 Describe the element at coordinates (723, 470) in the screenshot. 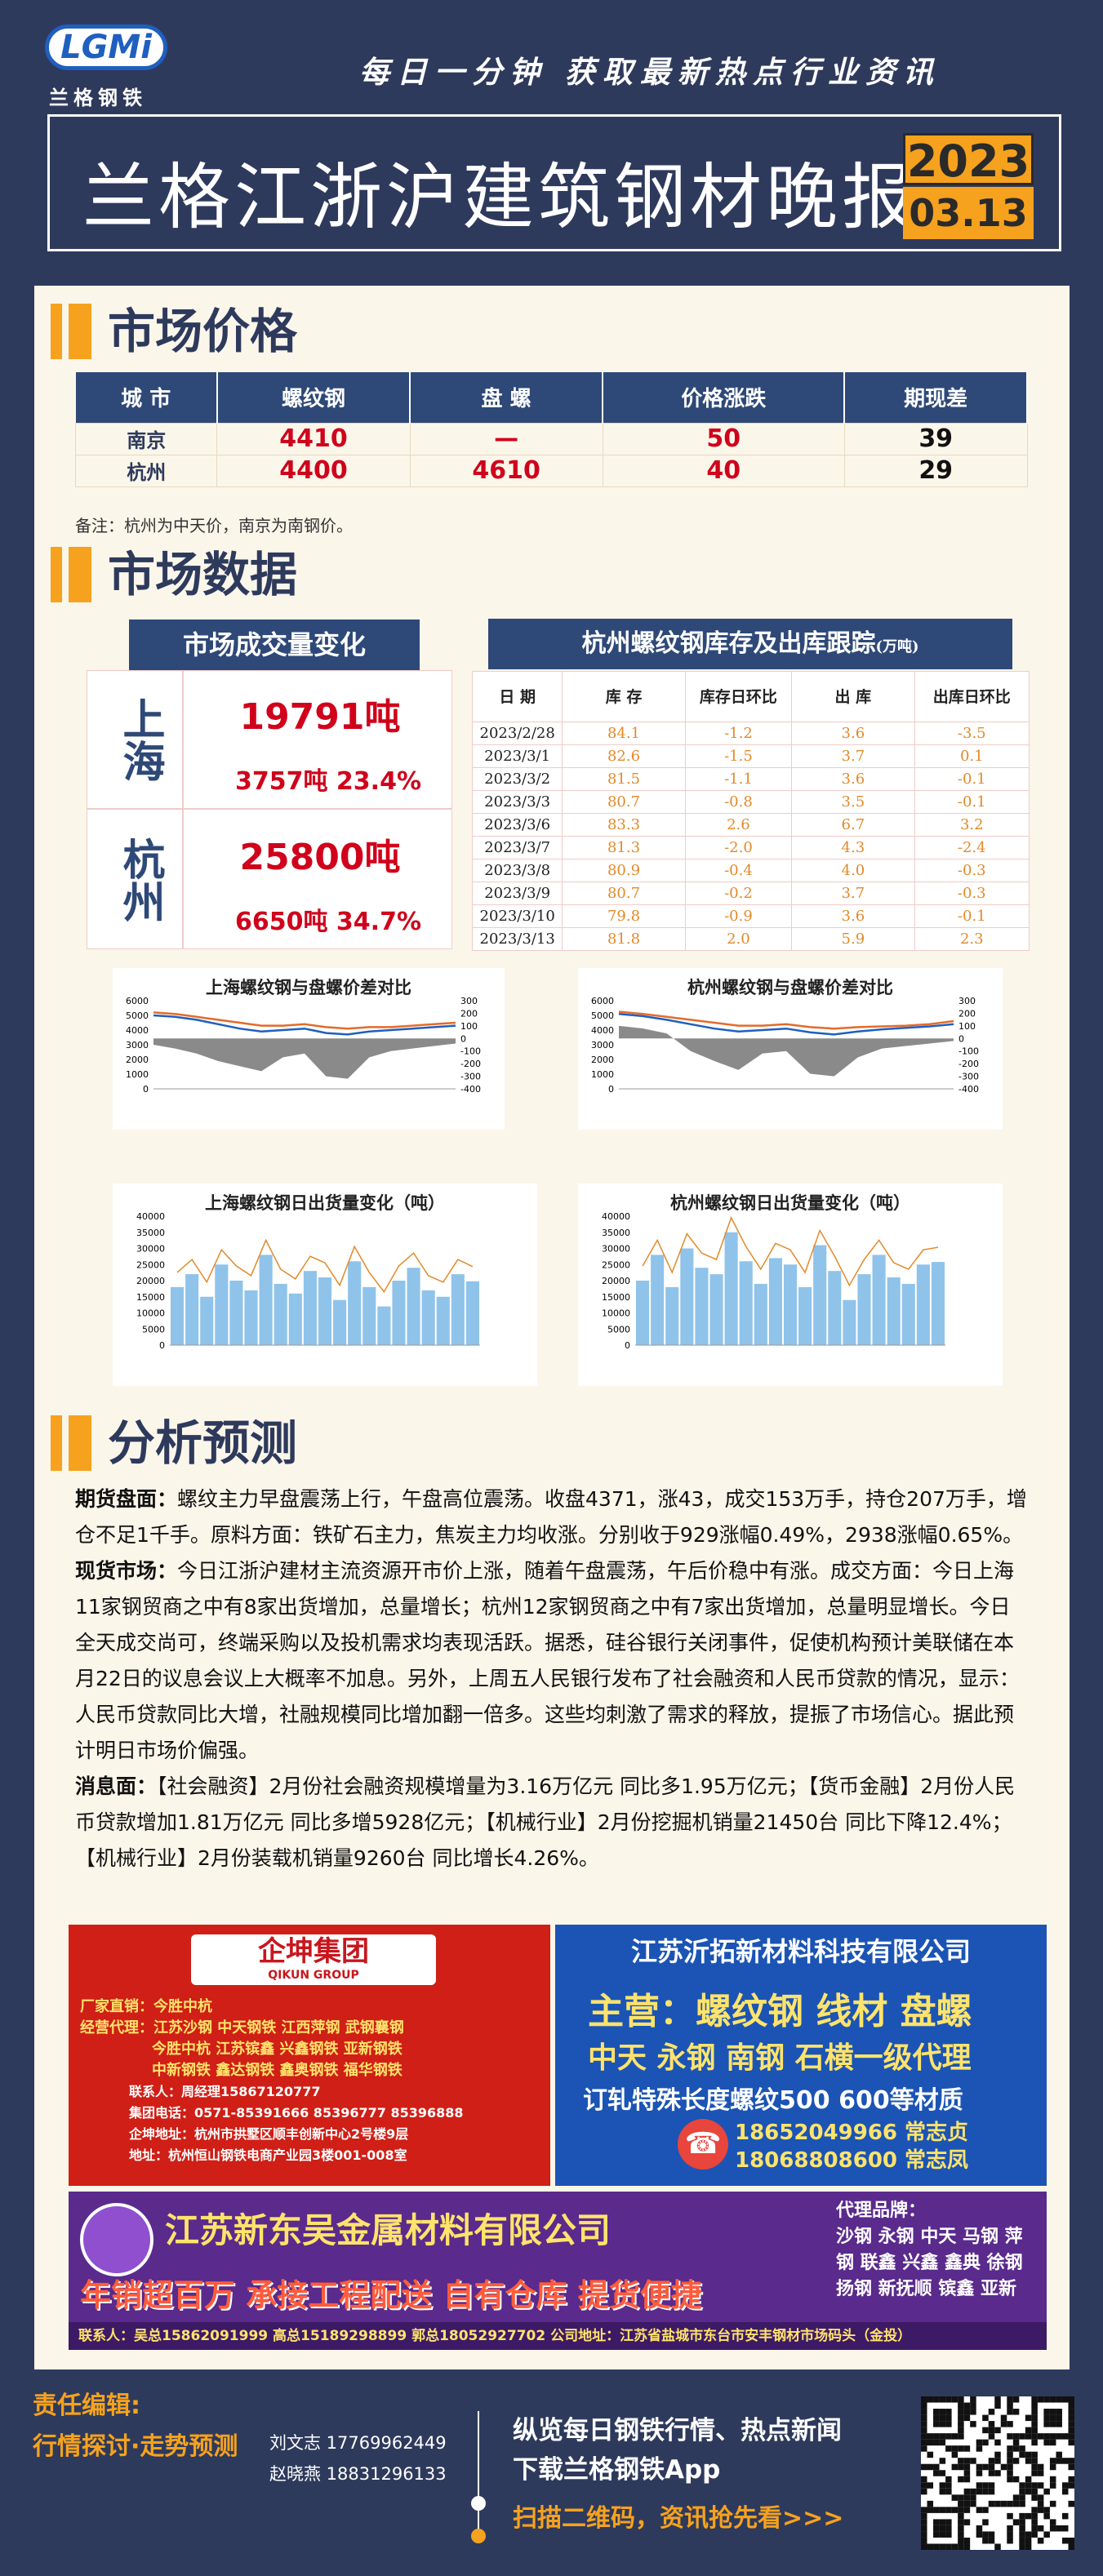

I see `price-cell: 40` at that location.